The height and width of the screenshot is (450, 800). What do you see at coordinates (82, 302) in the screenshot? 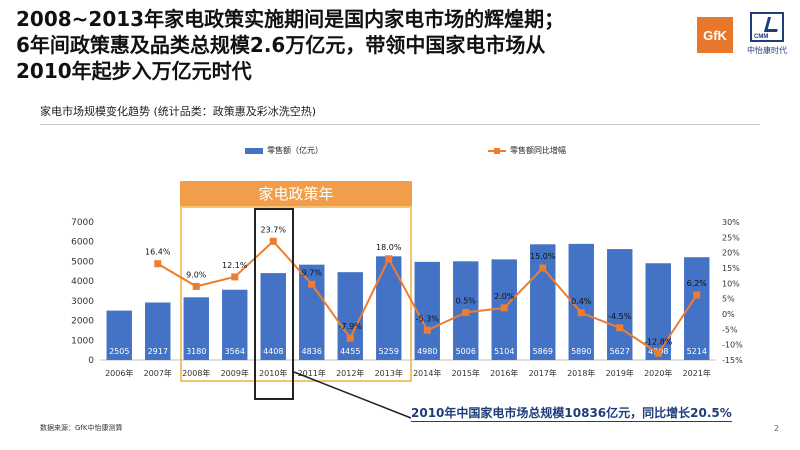
I see `y-left-tick-label: 3000` at bounding box center [82, 302].